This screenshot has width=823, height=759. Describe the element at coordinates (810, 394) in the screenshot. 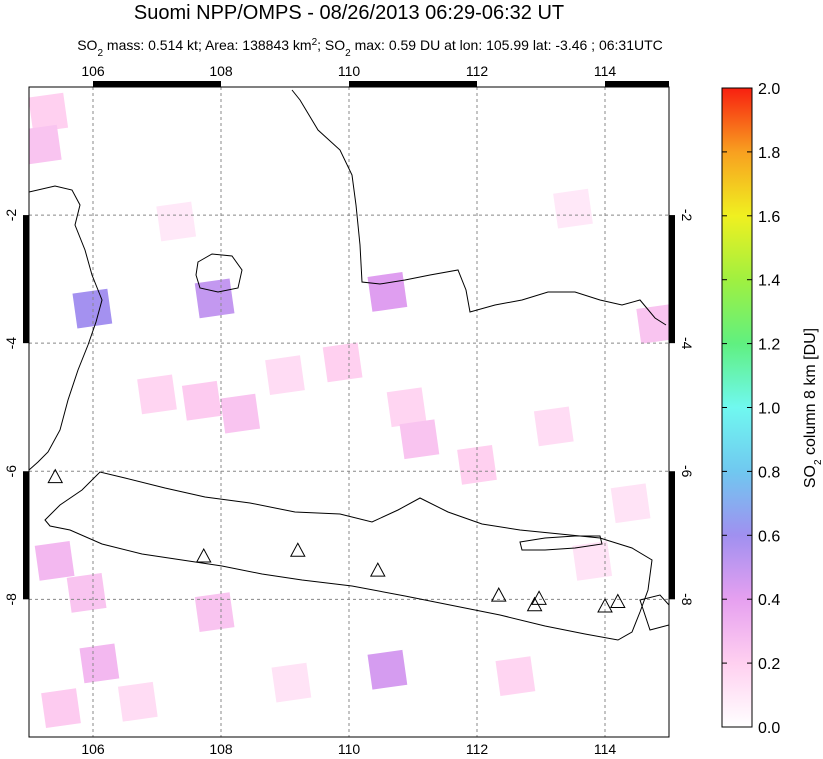

I see `text-part: column 8 km [DU]` at that location.